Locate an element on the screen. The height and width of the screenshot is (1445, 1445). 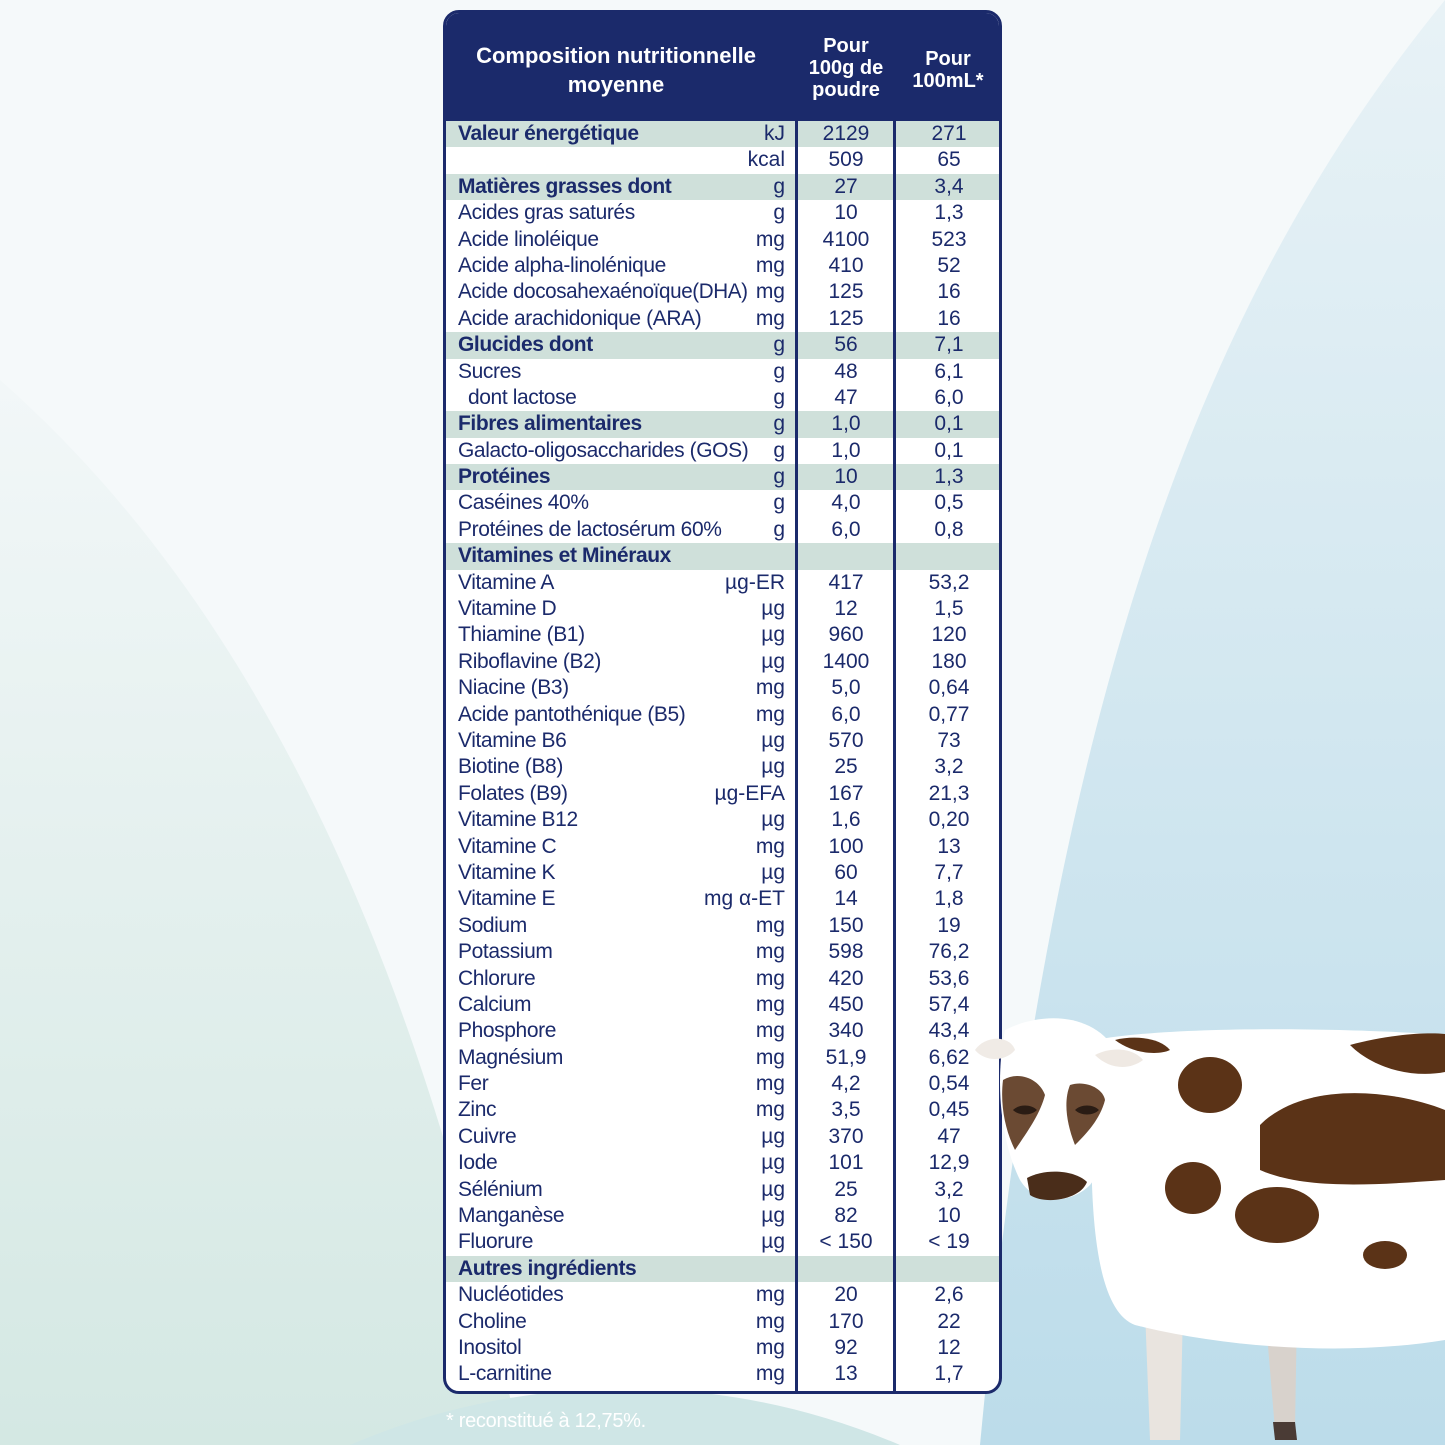
table-row: Vitamine C mg 100 13 is located at coordinates (722, 847).